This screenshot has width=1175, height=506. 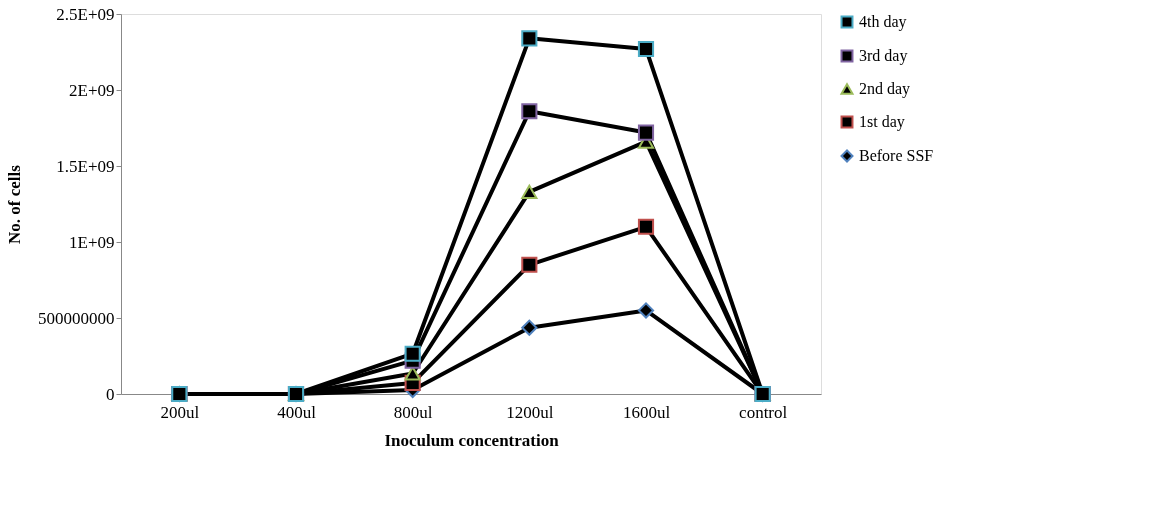 What do you see at coordinates (472, 440) in the screenshot?
I see `x-axis-title: Inoculum concentration` at bounding box center [472, 440].